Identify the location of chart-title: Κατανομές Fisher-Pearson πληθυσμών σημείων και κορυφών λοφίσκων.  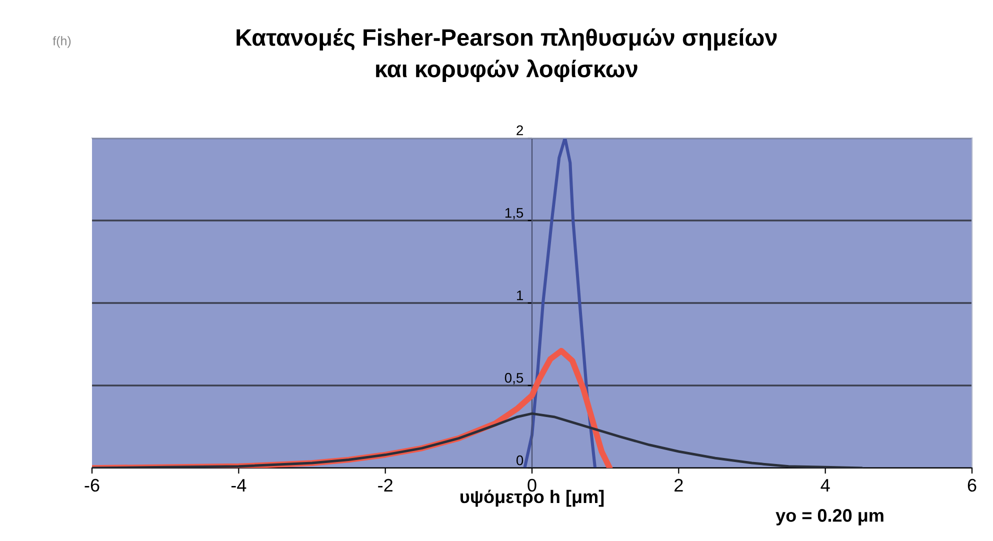
(506, 55).